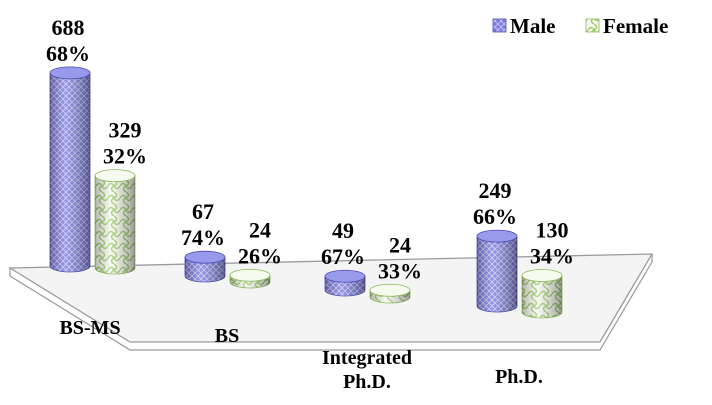 The image size is (712, 405). Describe the element at coordinates (635, 26) in the screenshot. I see `legend-label-female: Female` at that location.